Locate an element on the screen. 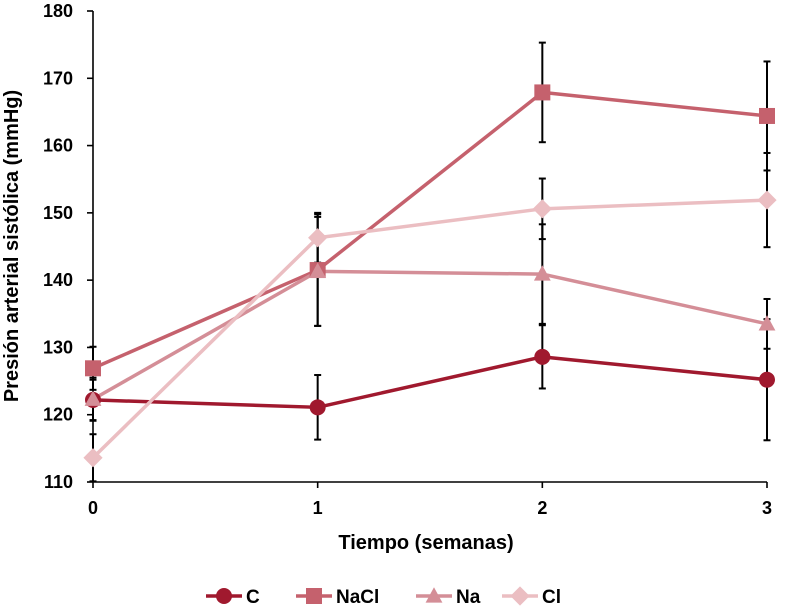 Image resolution: width=800 pixels, height=608 pixels. legend-label-na: Na is located at coordinates (468, 597).